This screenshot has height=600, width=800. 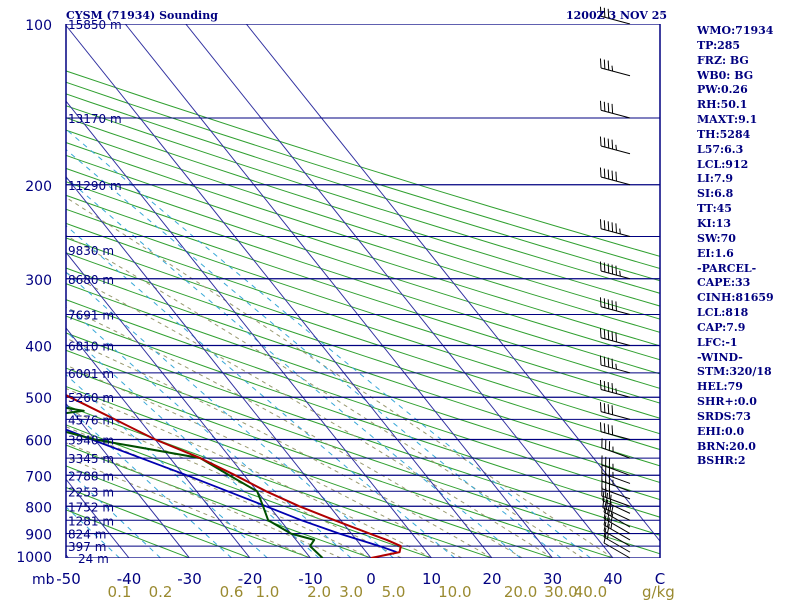 What do you see at coordinates (351, 591) in the screenshot?
I see `mixing-ratio-tick-label: 3.0` at bounding box center [351, 591].